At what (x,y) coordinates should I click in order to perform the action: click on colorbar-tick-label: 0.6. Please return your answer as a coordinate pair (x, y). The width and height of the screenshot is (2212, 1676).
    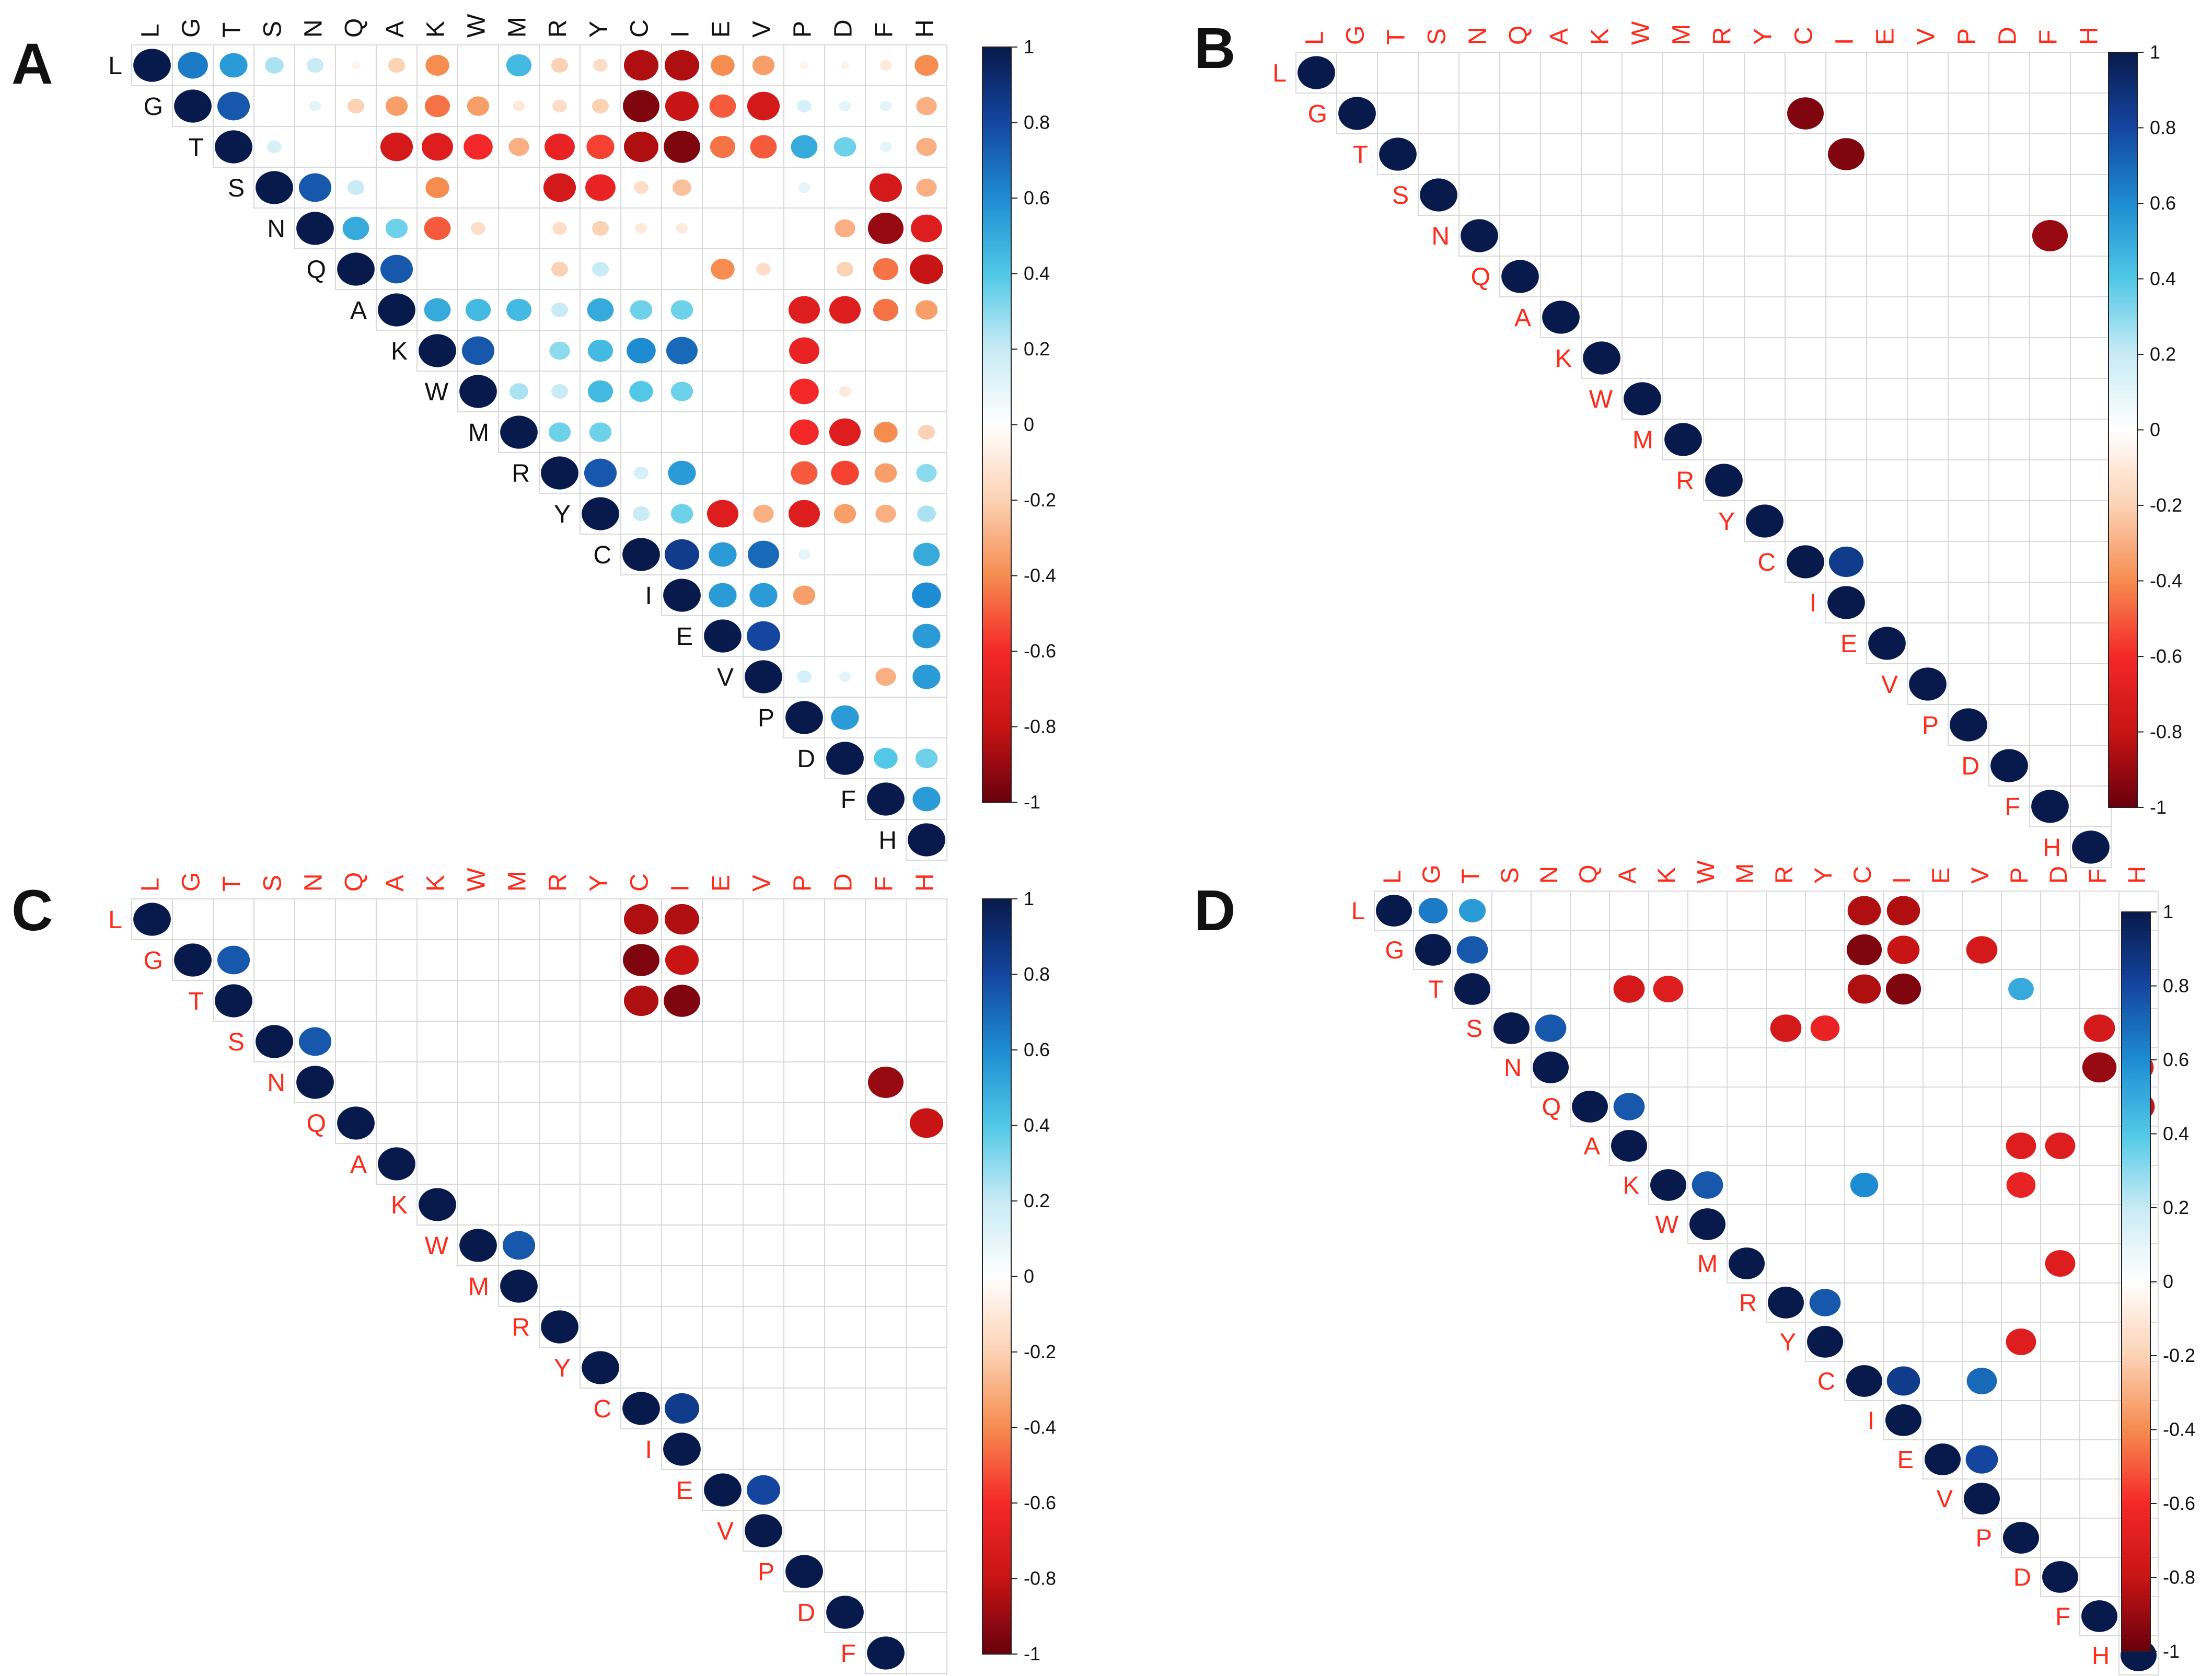
    Looking at the image, I should click on (1037, 1049).